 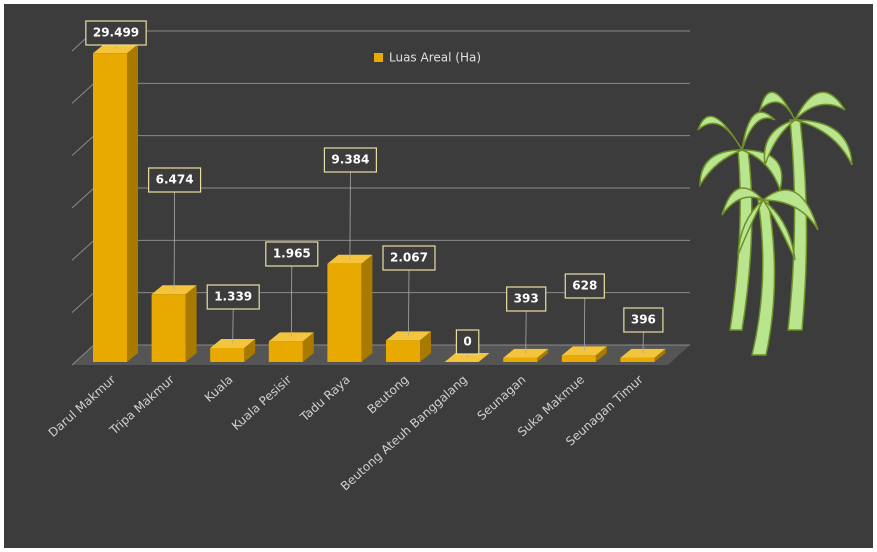 I want to click on value-label: 0, so click(x=467, y=342).